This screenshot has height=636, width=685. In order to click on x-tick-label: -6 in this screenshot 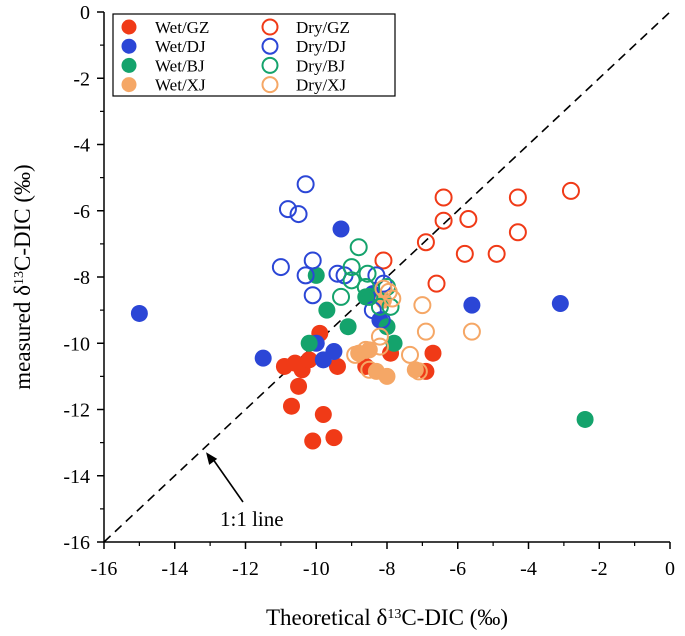, I will do `click(457, 569)`.